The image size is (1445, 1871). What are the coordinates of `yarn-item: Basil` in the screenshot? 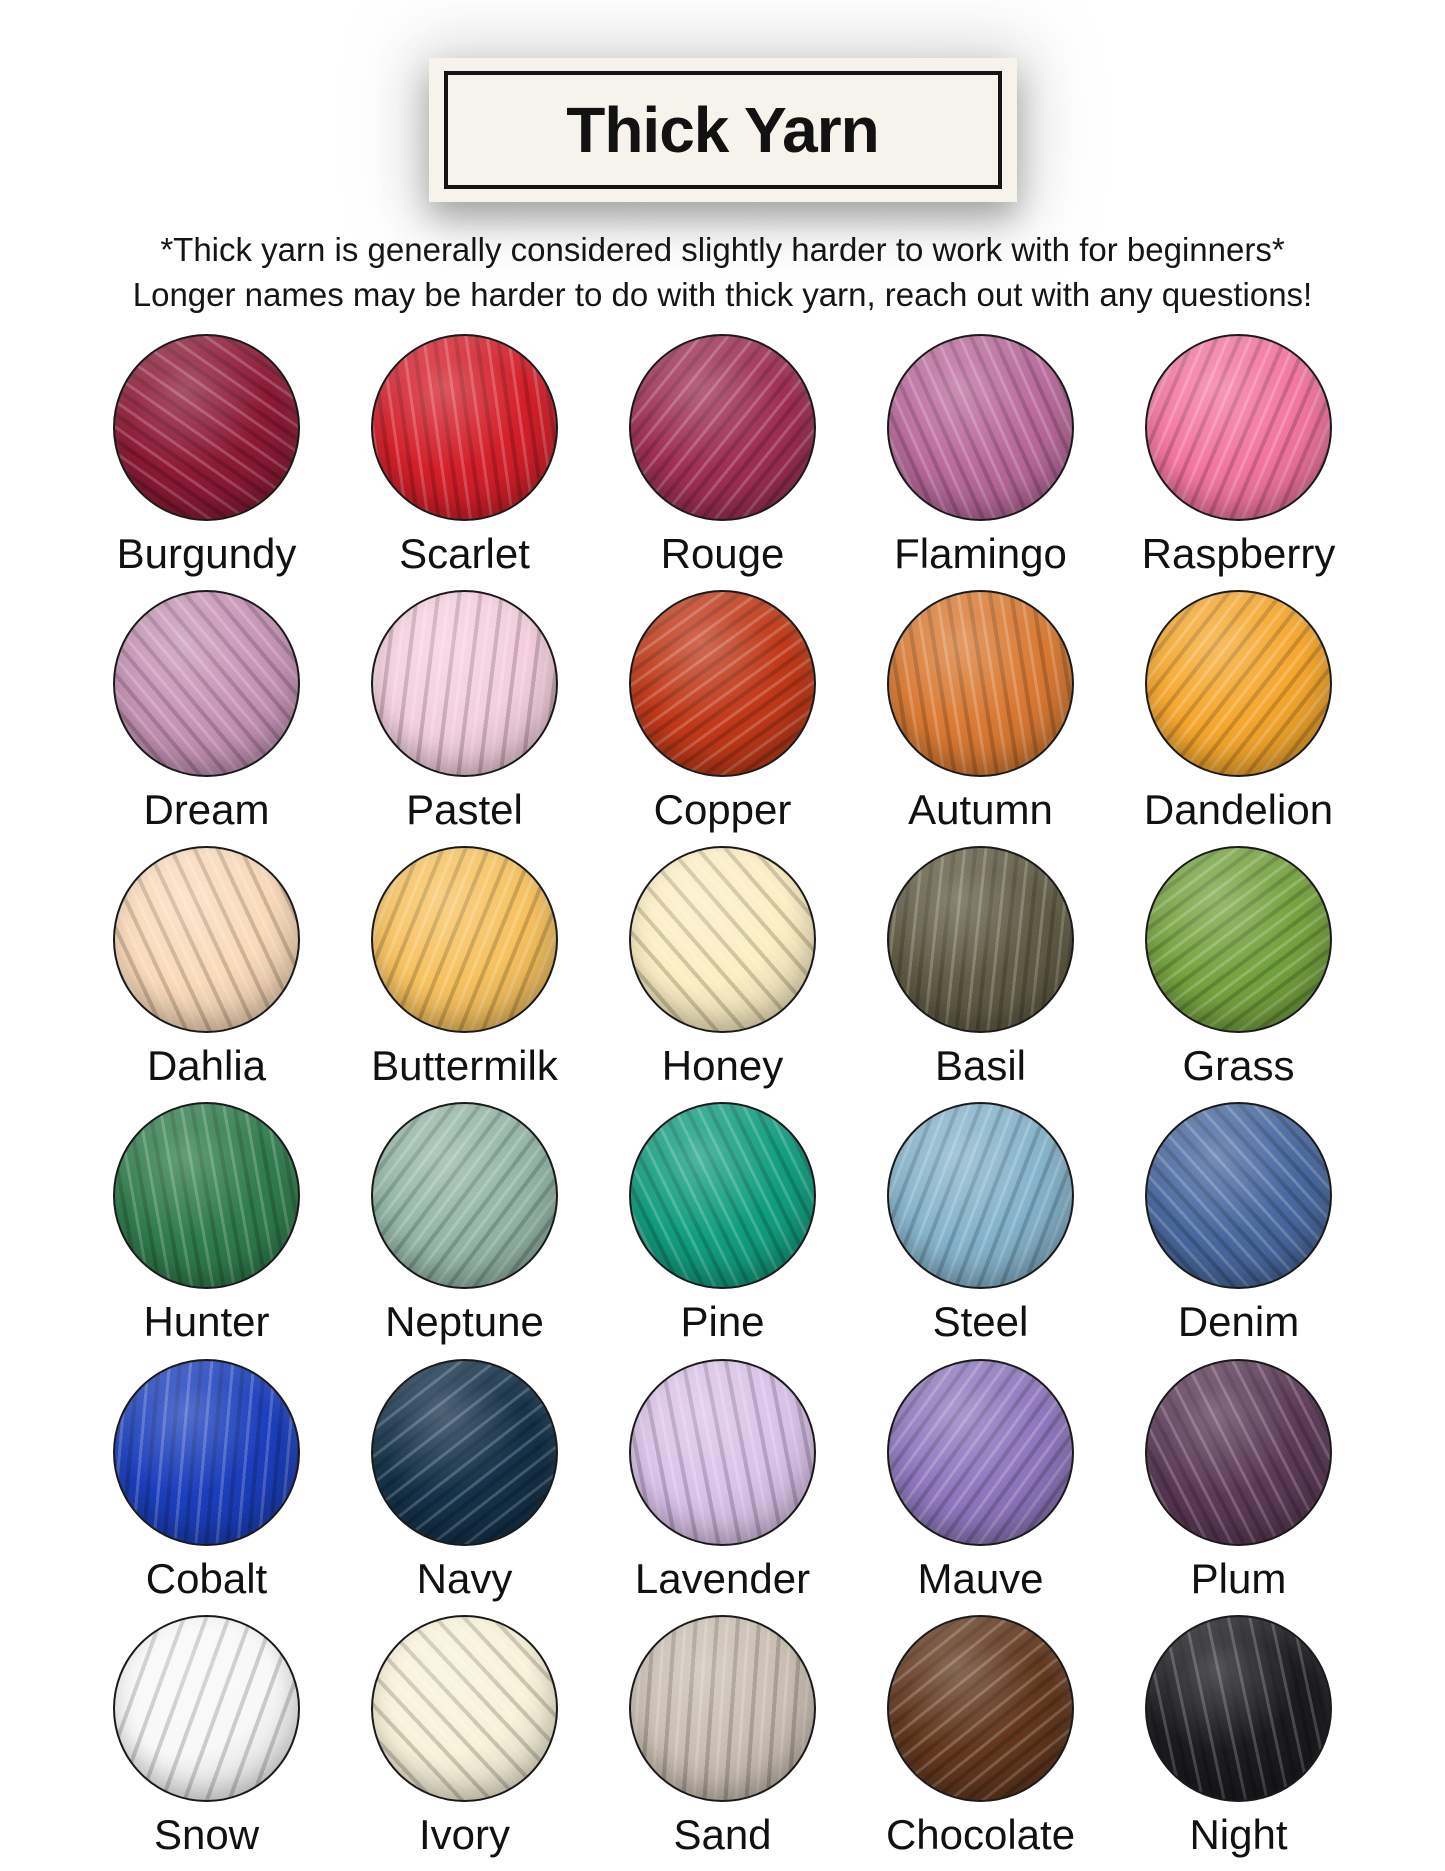 It's located at (981, 967).